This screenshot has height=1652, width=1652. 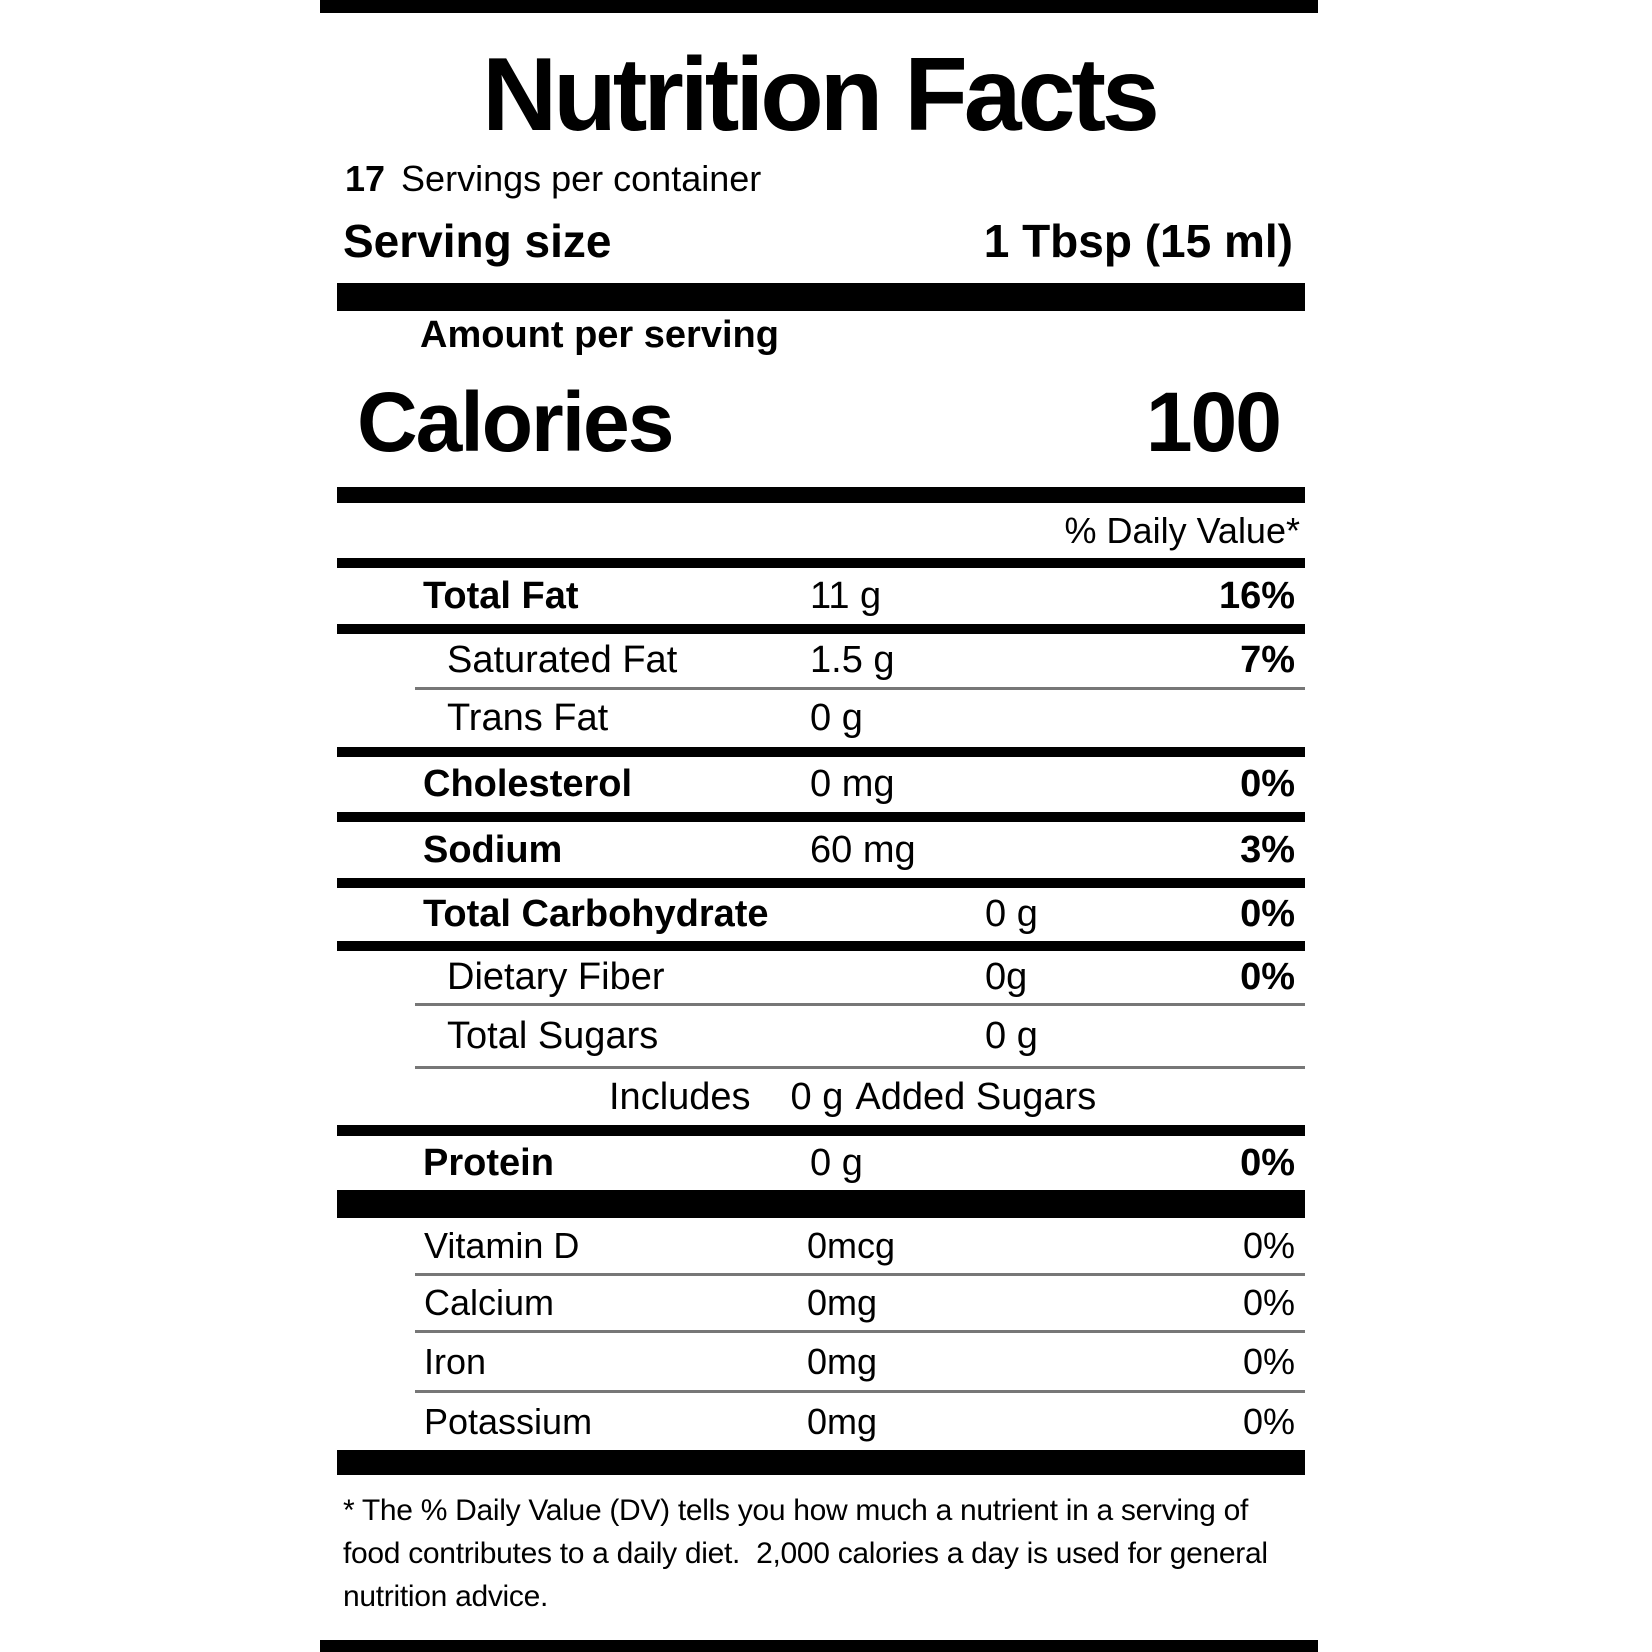 I want to click on top-border-bar, so click(x=819, y=6).